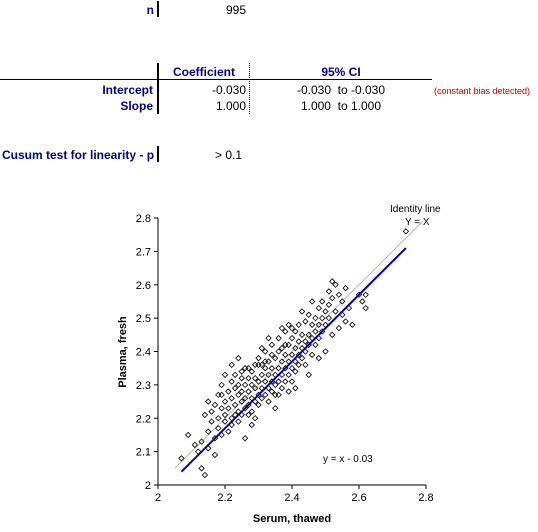 Image resolution: width=538 pixels, height=532 pixels. What do you see at coordinates (482, 91) in the screenshot?
I see `constant-bias-note: (constant bias detected)` at bounding box center [482, 91].